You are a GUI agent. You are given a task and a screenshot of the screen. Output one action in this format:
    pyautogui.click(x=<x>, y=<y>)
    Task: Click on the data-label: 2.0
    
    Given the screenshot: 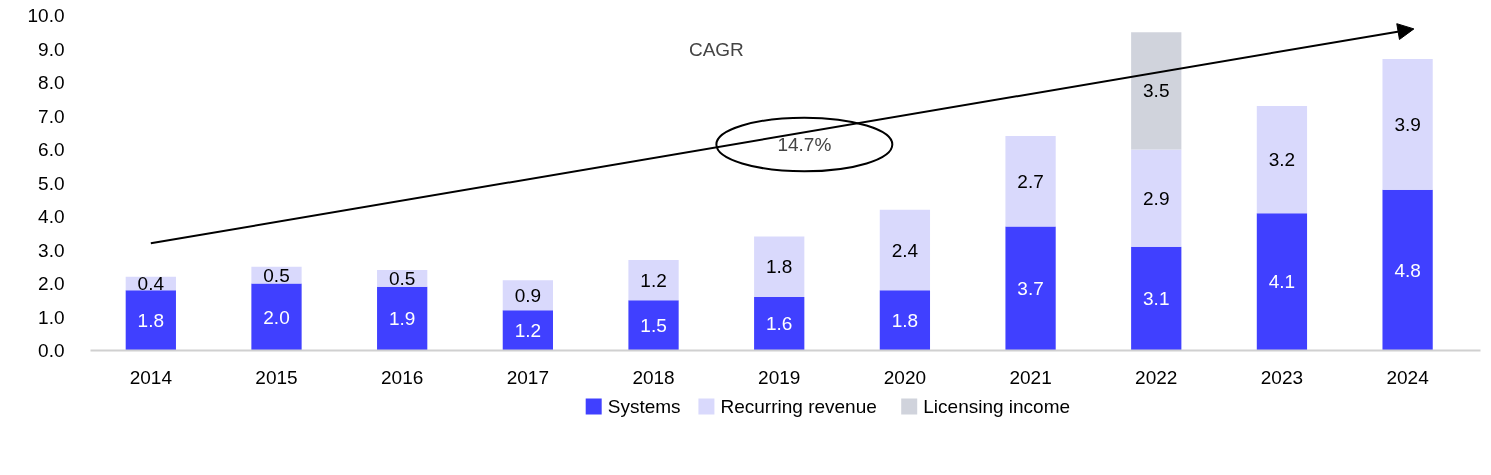 What is the action you would take?
    pyautogui.click(x=276, y=317)
    